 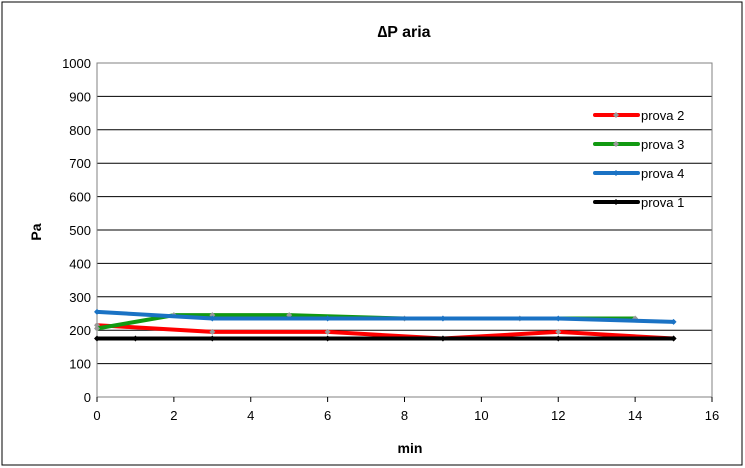 What do you see at coordinates (87, 397) in the screenshot?
I see `y-tick-label: 0` at bounding box center [87, 397].